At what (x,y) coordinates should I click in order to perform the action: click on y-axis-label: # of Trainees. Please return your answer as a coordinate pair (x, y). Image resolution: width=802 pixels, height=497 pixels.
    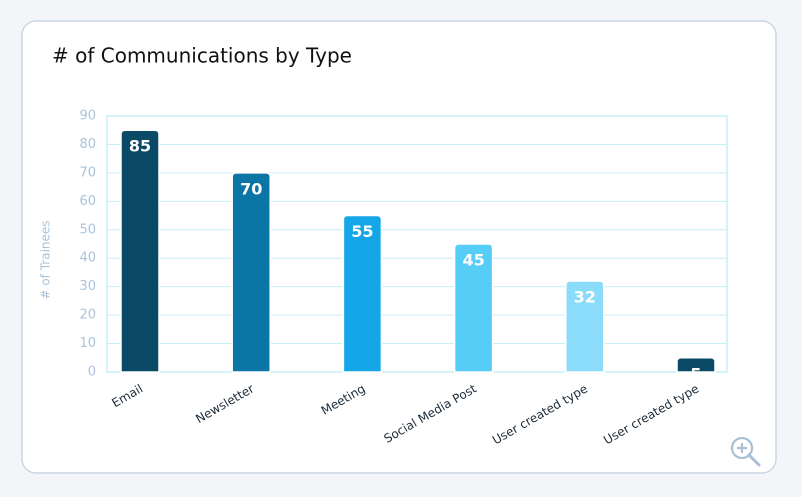
    Looking at the image, I should click on (46, 259).